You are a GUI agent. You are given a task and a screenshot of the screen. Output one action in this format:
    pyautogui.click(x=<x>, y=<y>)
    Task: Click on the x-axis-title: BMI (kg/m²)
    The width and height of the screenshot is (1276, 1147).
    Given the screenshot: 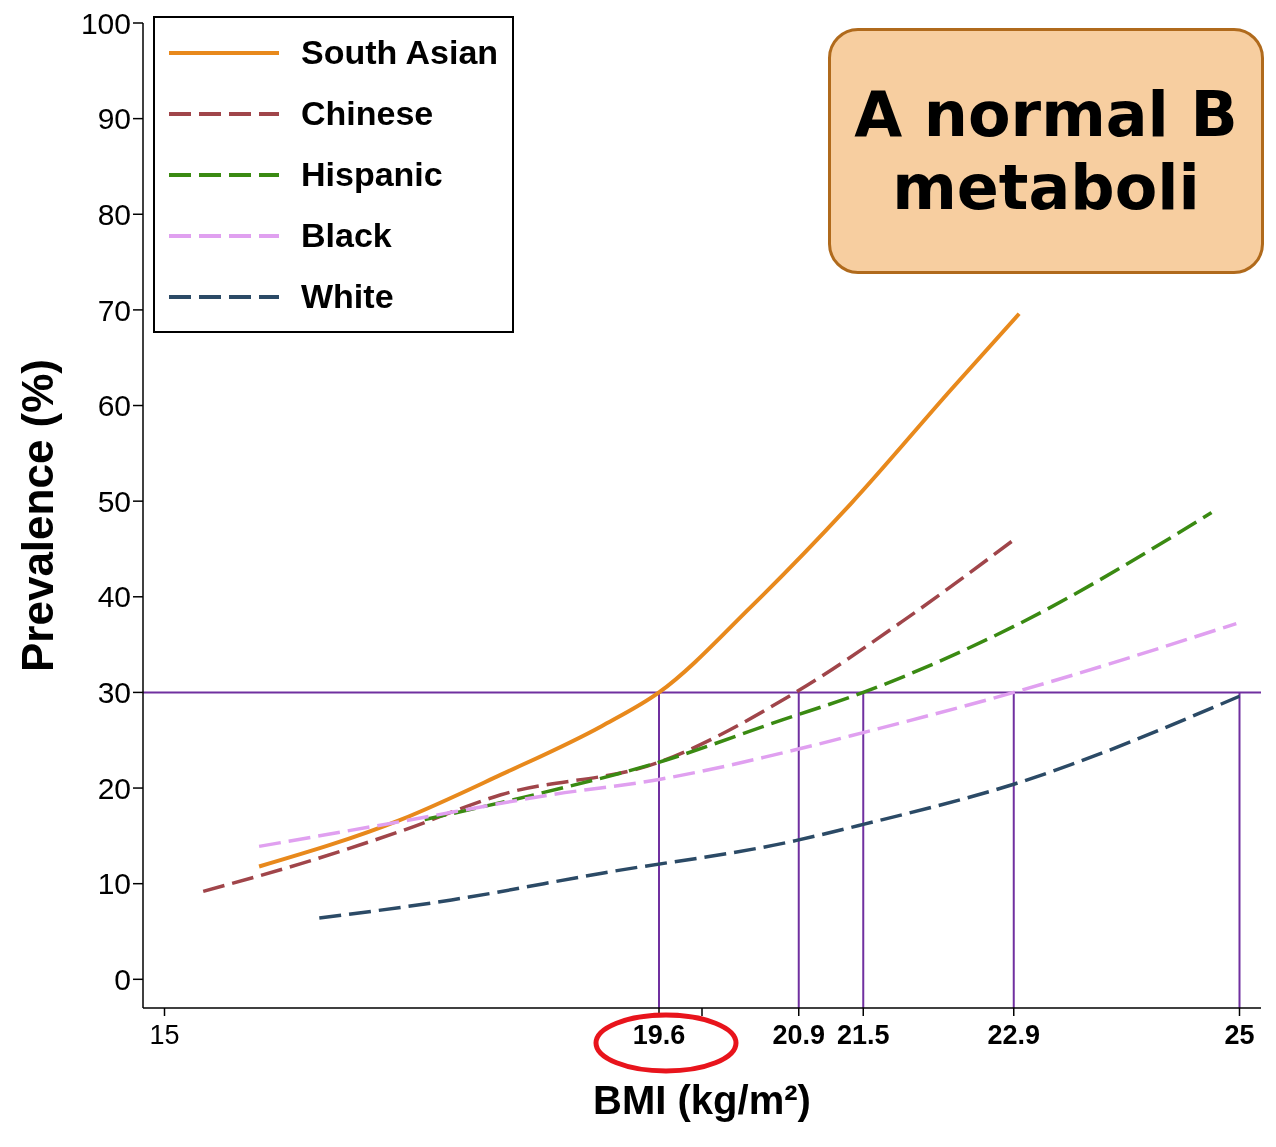 What is the action you would take?
    pyautogui.click(x=702, y=1100)
    